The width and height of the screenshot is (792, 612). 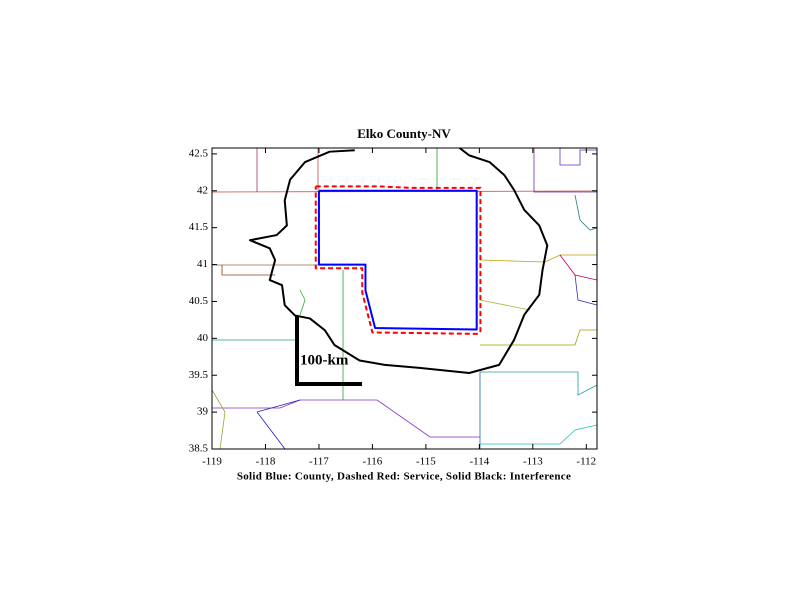 What do you see at coordinates (203, 412) in the screenshot?
I see `y-tick-label: 39` at bounding box center [203, 412].